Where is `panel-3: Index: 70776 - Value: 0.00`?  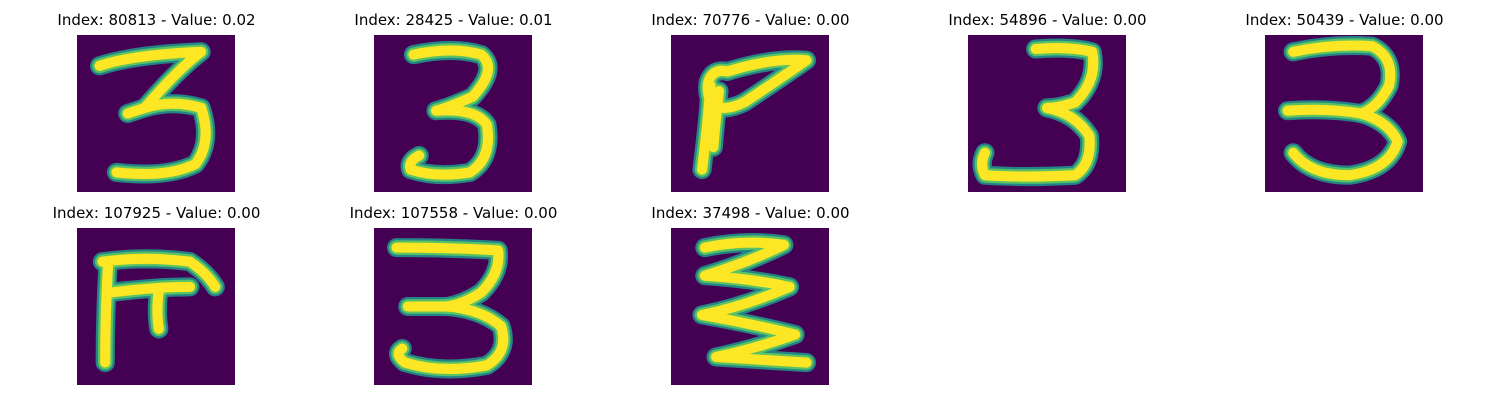 panel-3: Index: 70776 - Value: 0.00 is located at coordinates (750, 96).